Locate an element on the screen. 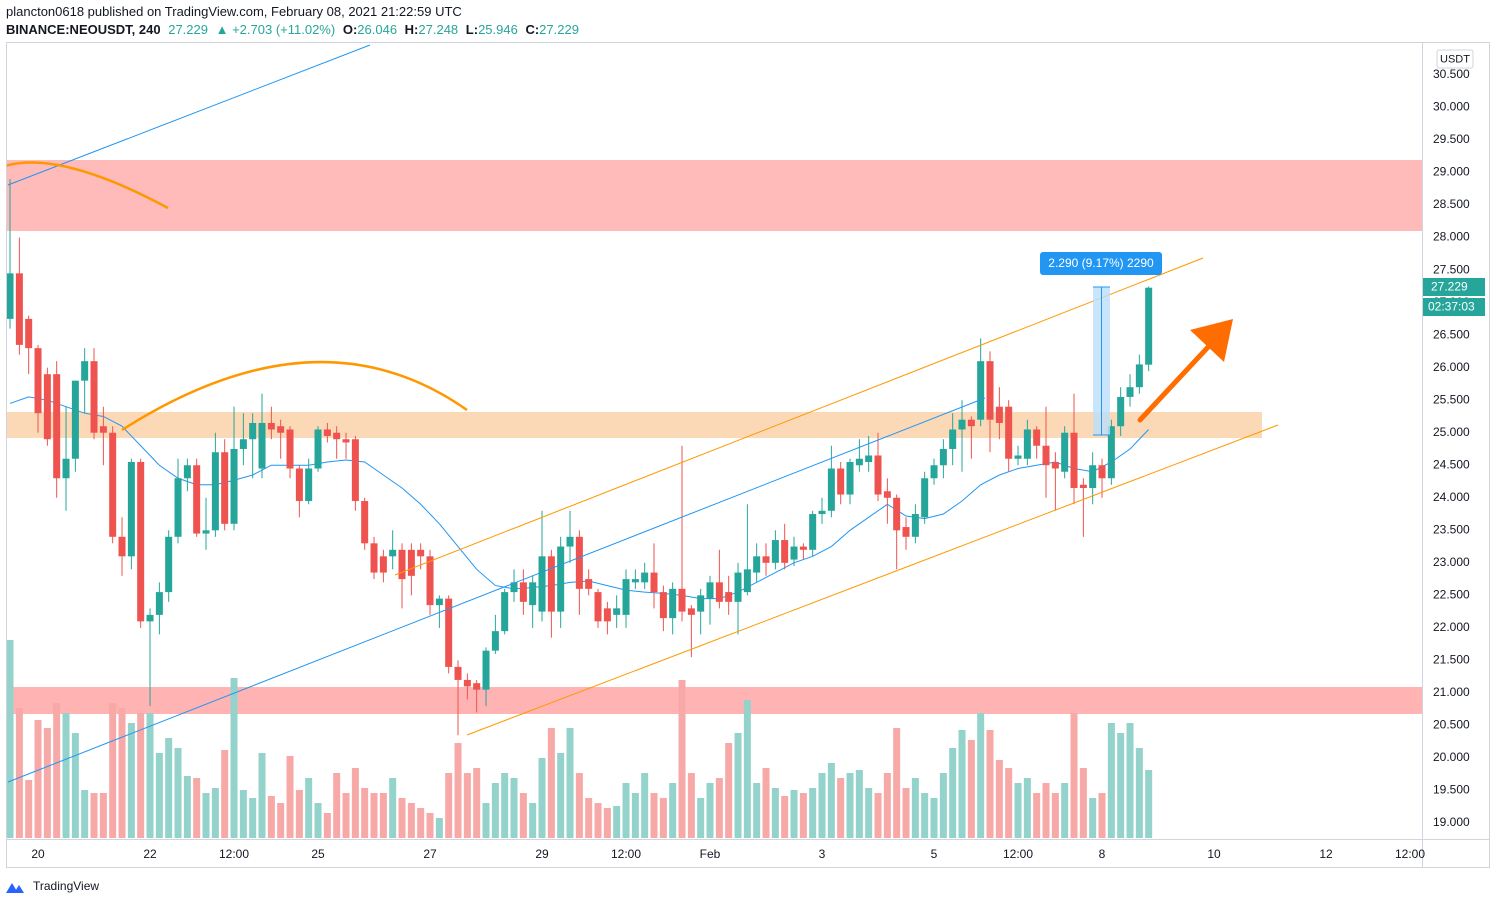 The image size is (1496, 905). y-tick-label: 29.000 is located at coordinates (1451, 172).